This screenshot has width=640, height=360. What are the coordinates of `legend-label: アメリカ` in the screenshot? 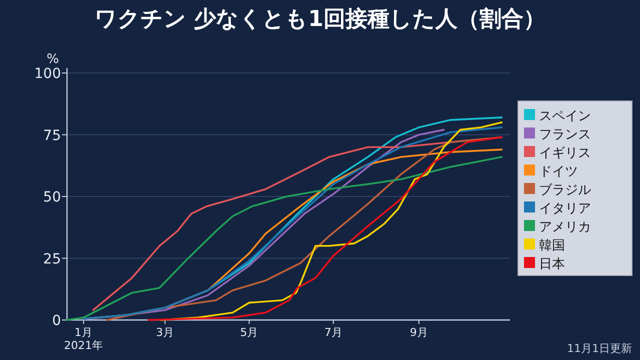 It's located at (565, 227).